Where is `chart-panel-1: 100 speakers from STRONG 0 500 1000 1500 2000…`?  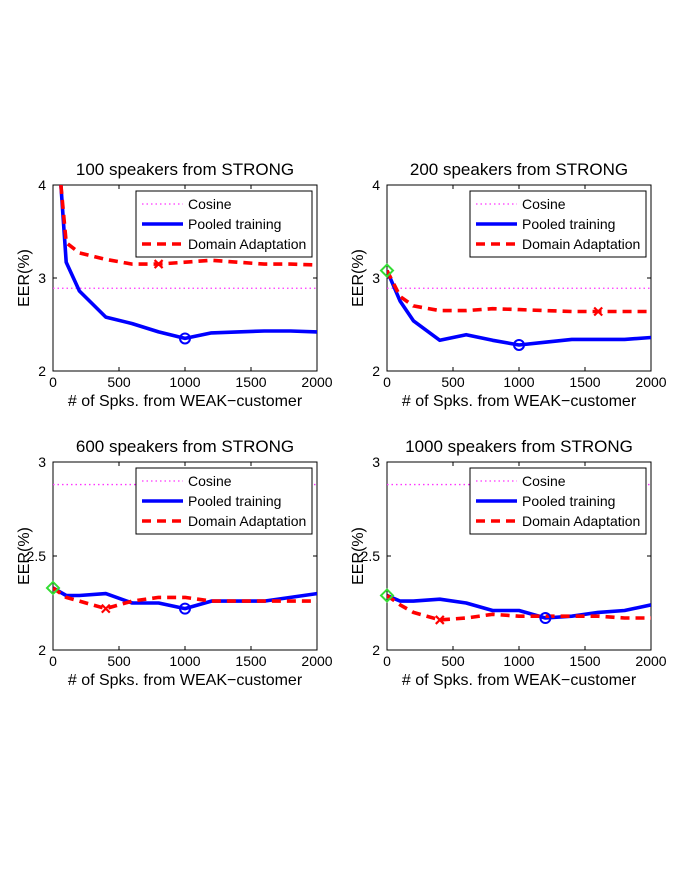
chart-panel-1: 100 speakers from STRONG 0 500 1000 1500 2000… is located at coordinates (174, 285).